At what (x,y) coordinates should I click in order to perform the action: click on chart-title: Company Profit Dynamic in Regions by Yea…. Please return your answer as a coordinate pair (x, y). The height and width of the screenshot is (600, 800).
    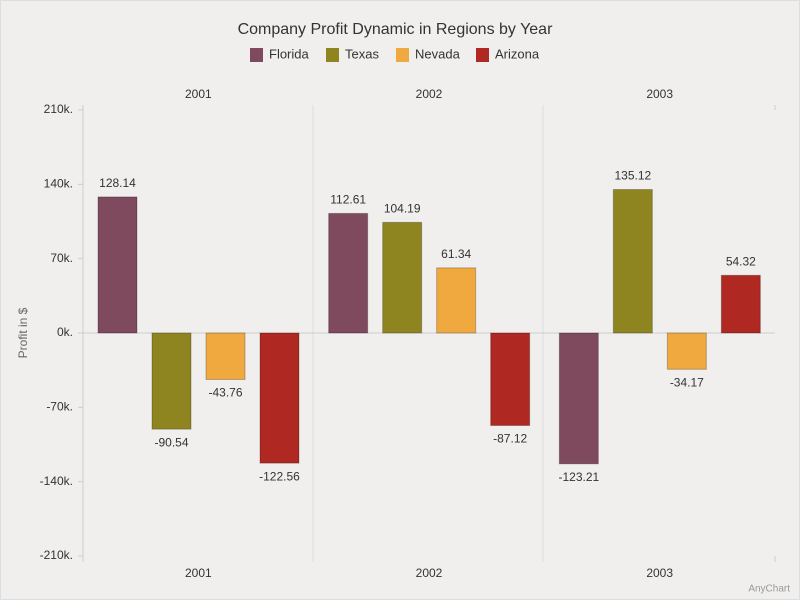
    Looking at the image, I should click on (395, 29).